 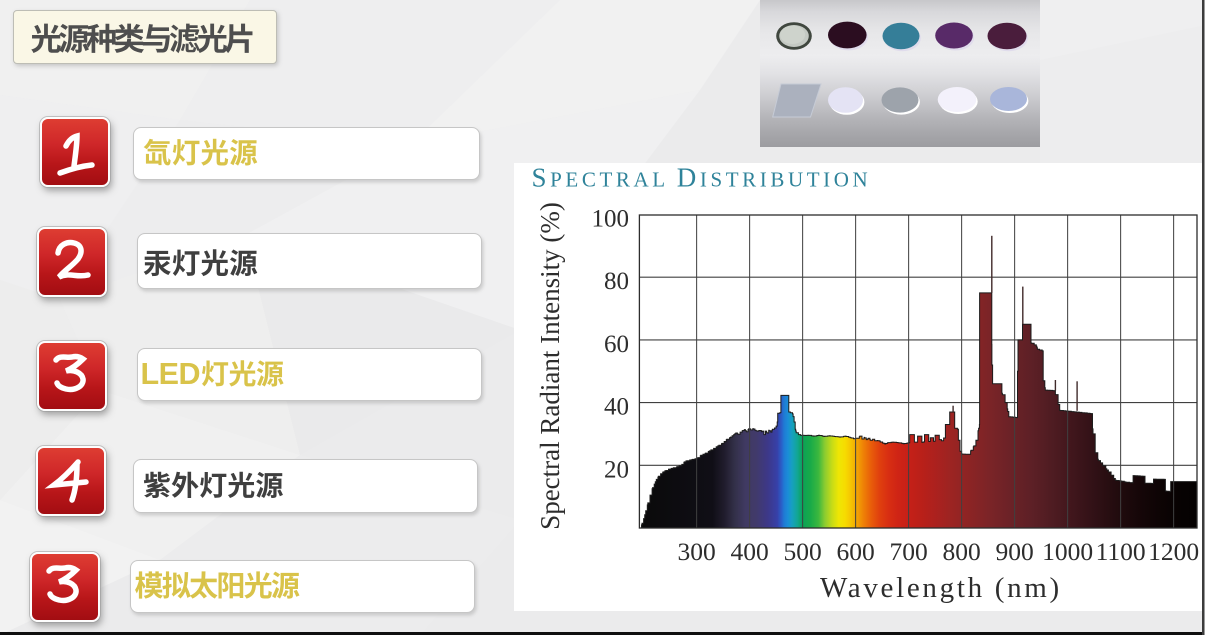 What do you see at coordinates (1121, 551) in the screenshot?
I see `svg-text: 1100` at bounding box center [1121, 551].